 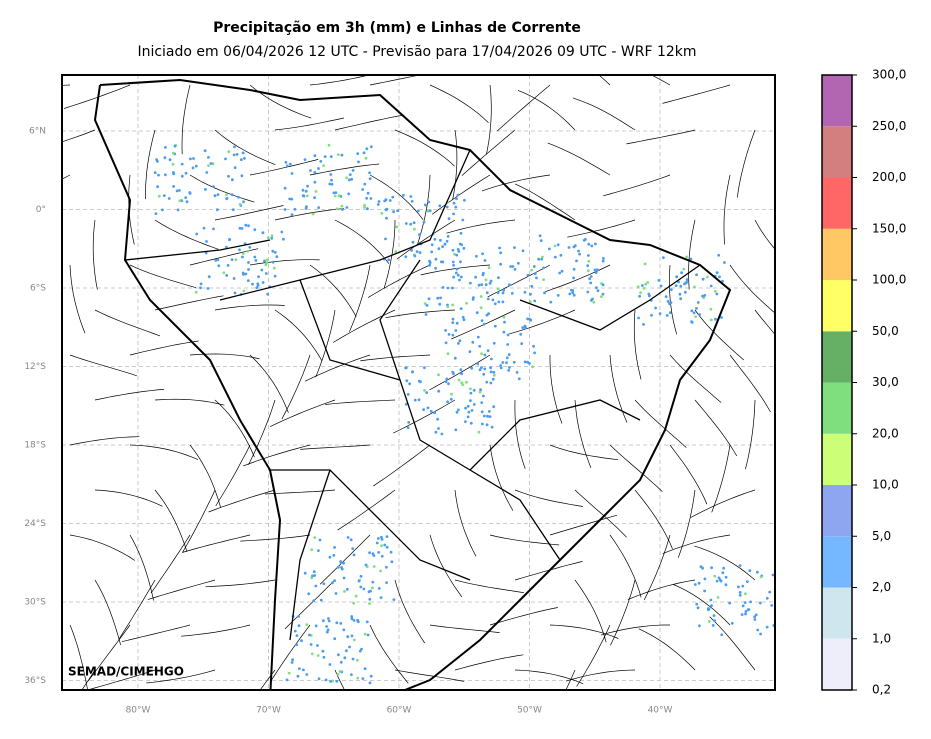 What do you see at coordinates (38, 289) in the screenshot?
I see `lat-label: 6°S` at bounding box center [38, 289].